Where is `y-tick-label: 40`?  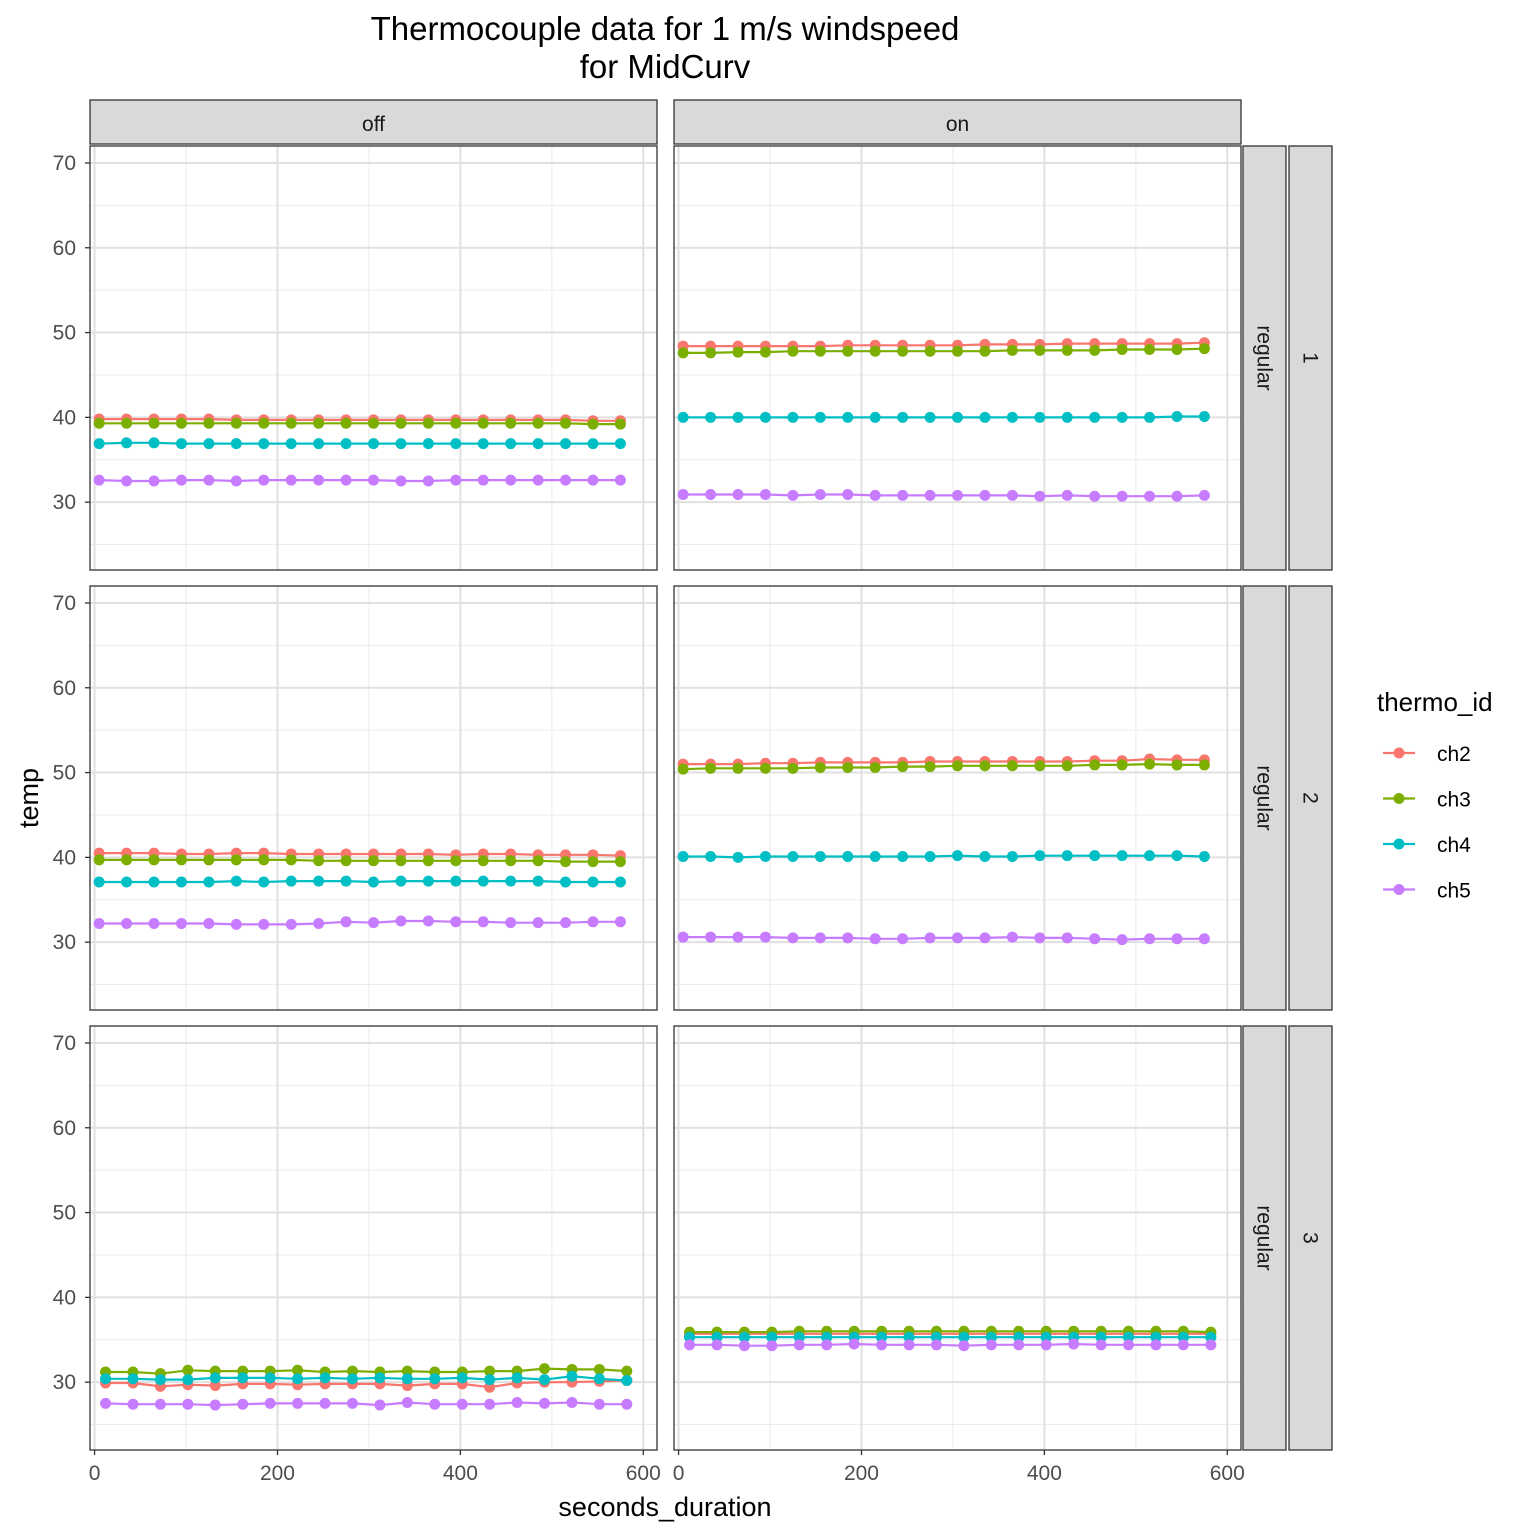 y-tick-label: 40 is located at coordinates (64, 857).